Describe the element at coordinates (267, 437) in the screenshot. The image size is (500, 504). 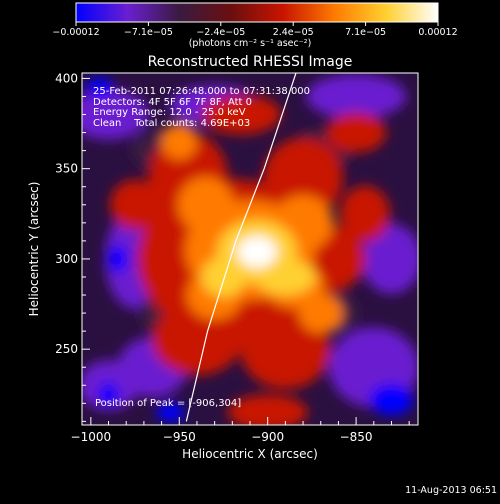
I see `x-tick-label: −900` at that location.